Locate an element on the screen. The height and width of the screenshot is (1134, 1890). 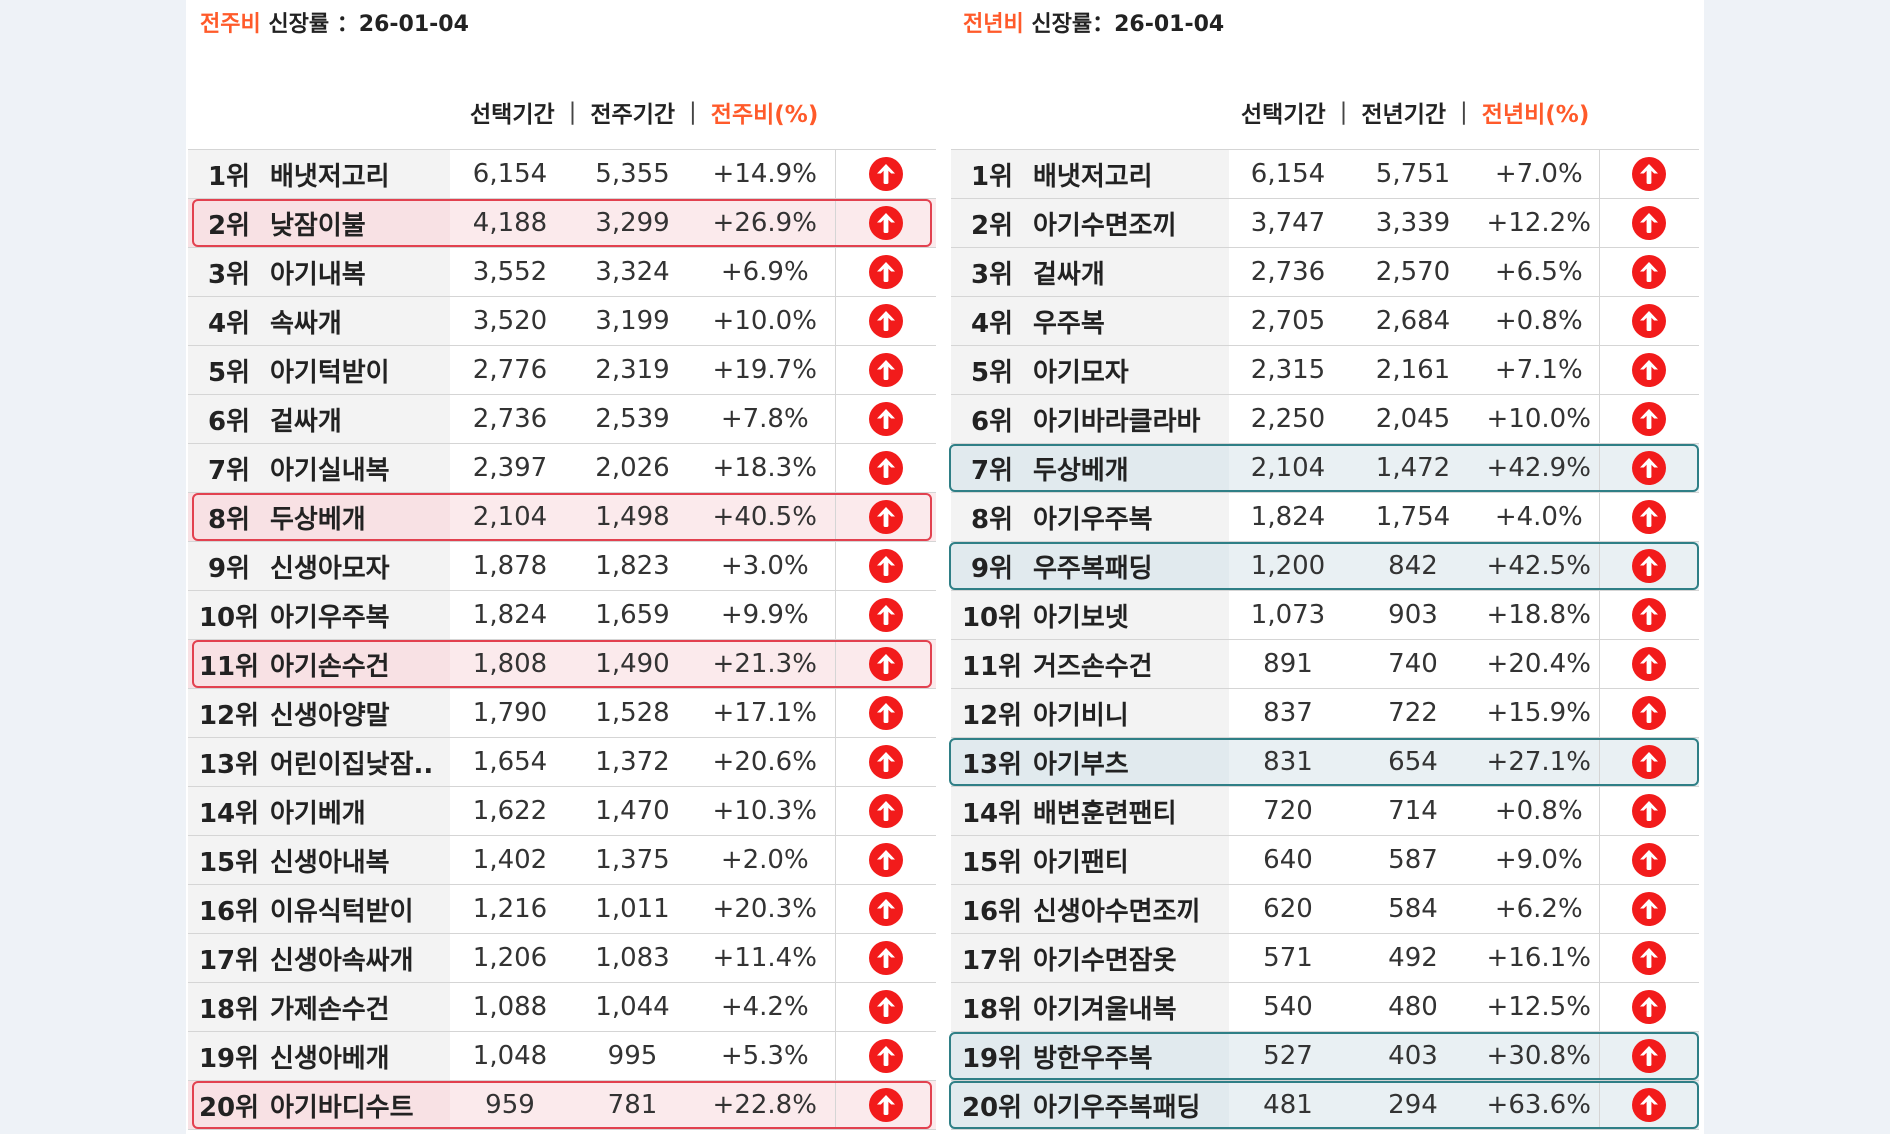
table-row: 3위 아기내복 3,552 3,324 +6.9% is located at coordinates (562, 272).